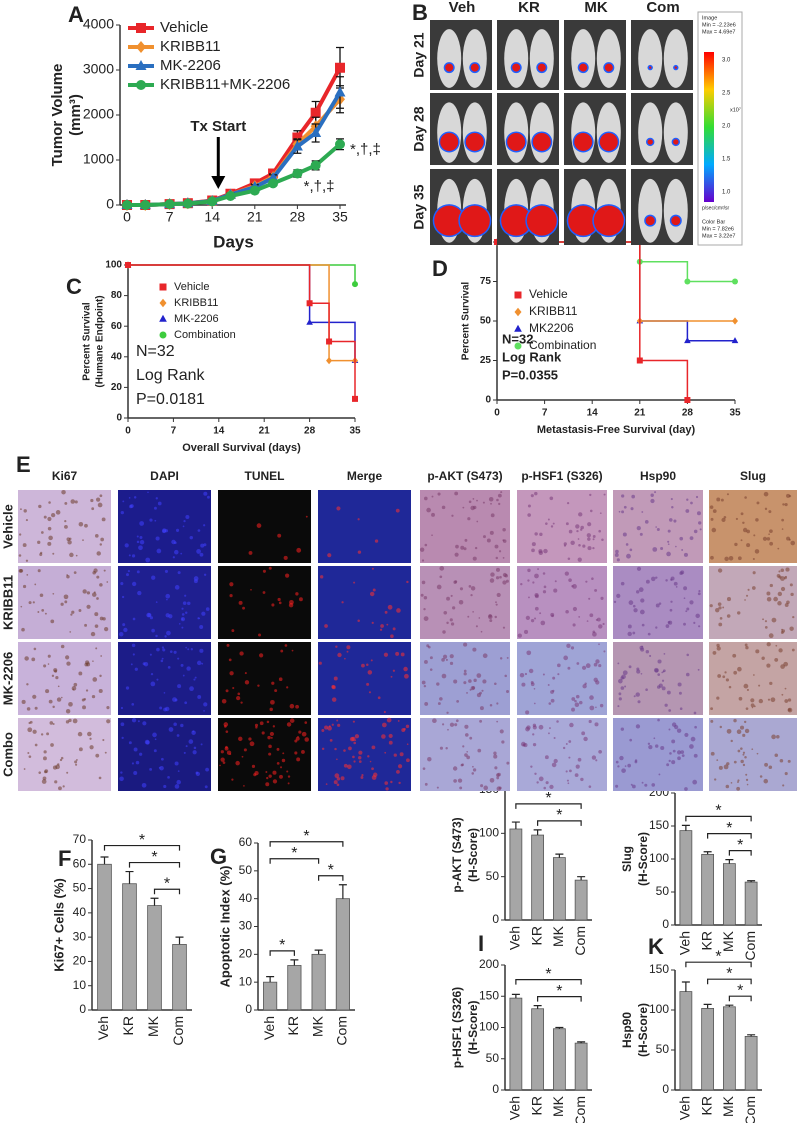 This screenshot has height=1123, width=800. What do you see at coordinates (155, 351) in the screenshot?
I see `stats-text: N=32` at bounding box center [155, 351].